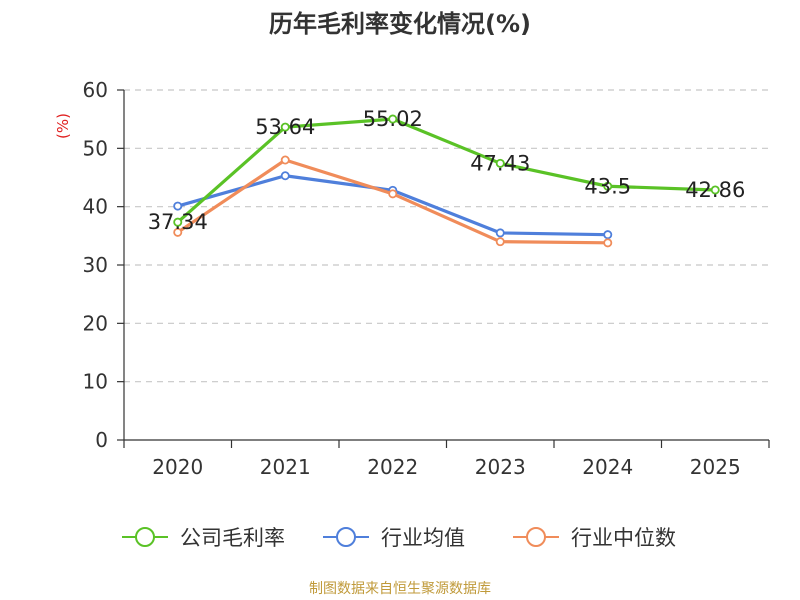  I want to click on x-tick-label: 2024, so click(607, 467).